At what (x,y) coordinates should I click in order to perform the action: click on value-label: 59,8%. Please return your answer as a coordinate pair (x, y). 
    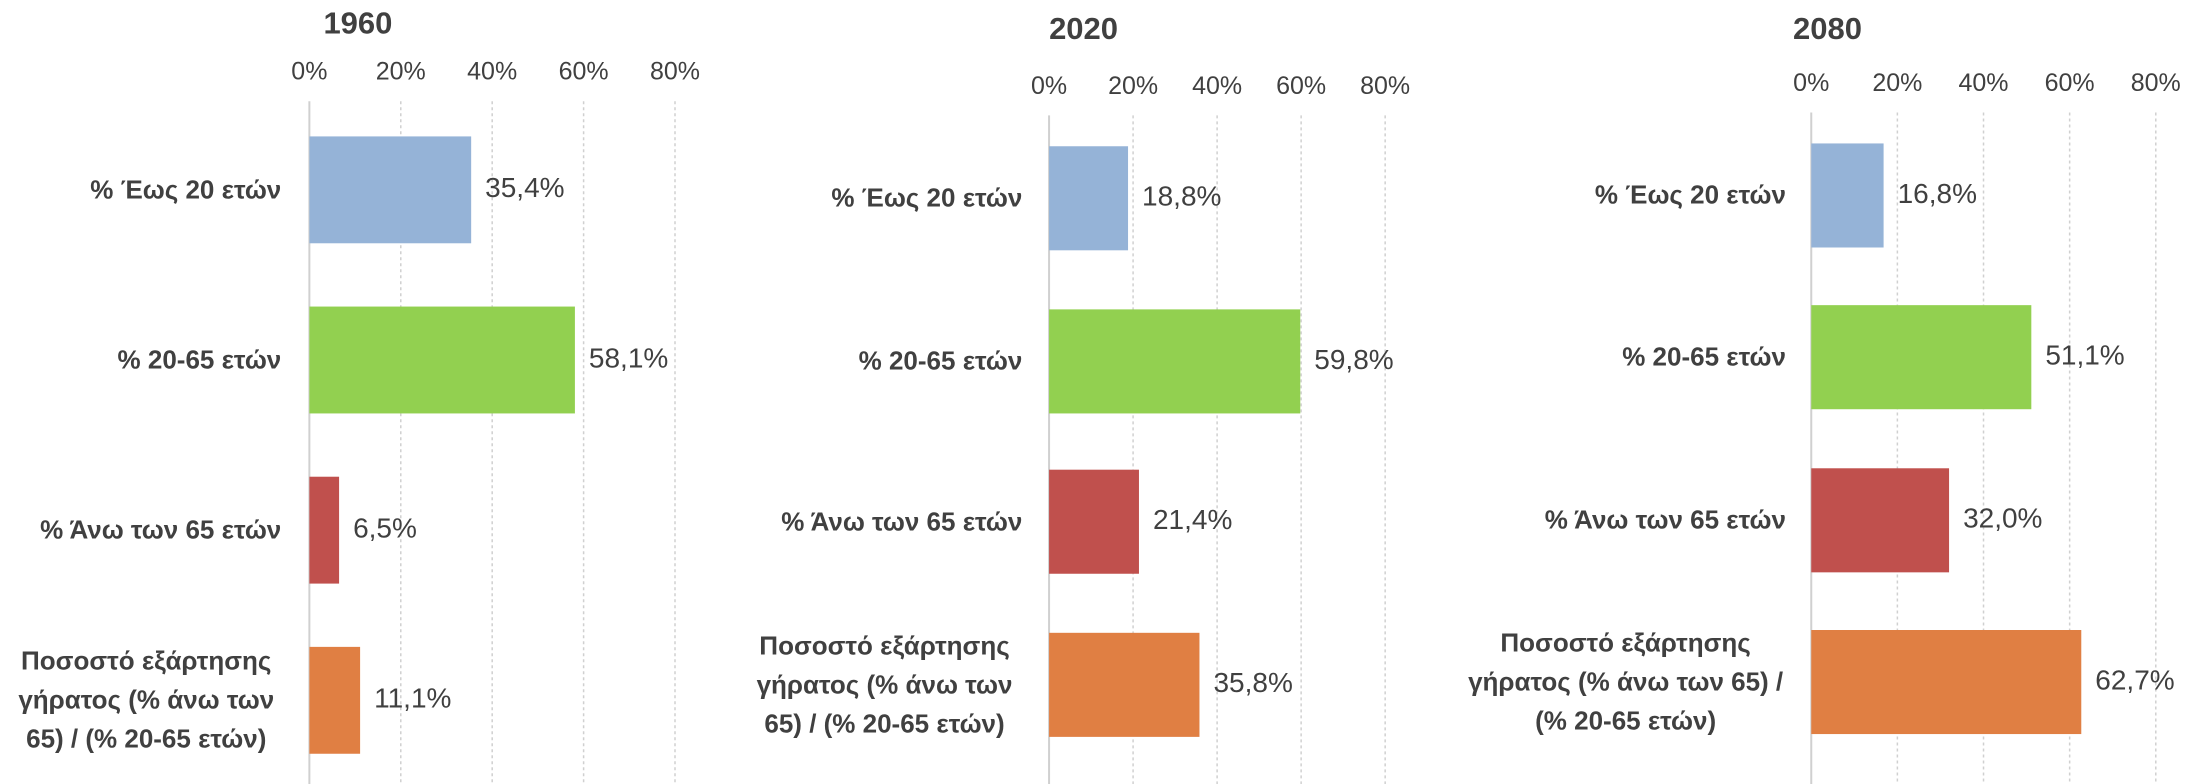
    Looking at the image, I should click on (1353, 359).